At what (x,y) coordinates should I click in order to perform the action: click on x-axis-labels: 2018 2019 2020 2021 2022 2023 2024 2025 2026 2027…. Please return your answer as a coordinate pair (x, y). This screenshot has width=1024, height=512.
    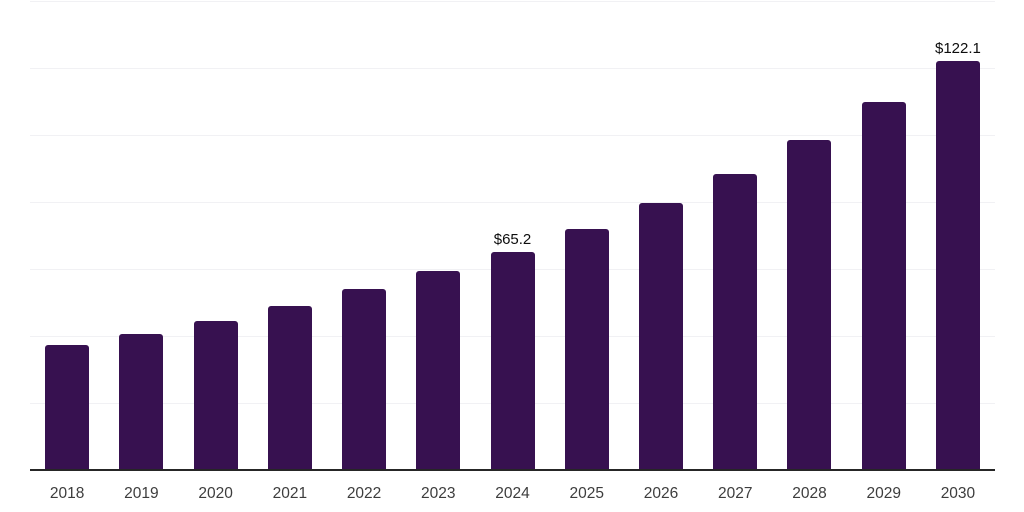
    Looking at the image, I should click on (512, 493).